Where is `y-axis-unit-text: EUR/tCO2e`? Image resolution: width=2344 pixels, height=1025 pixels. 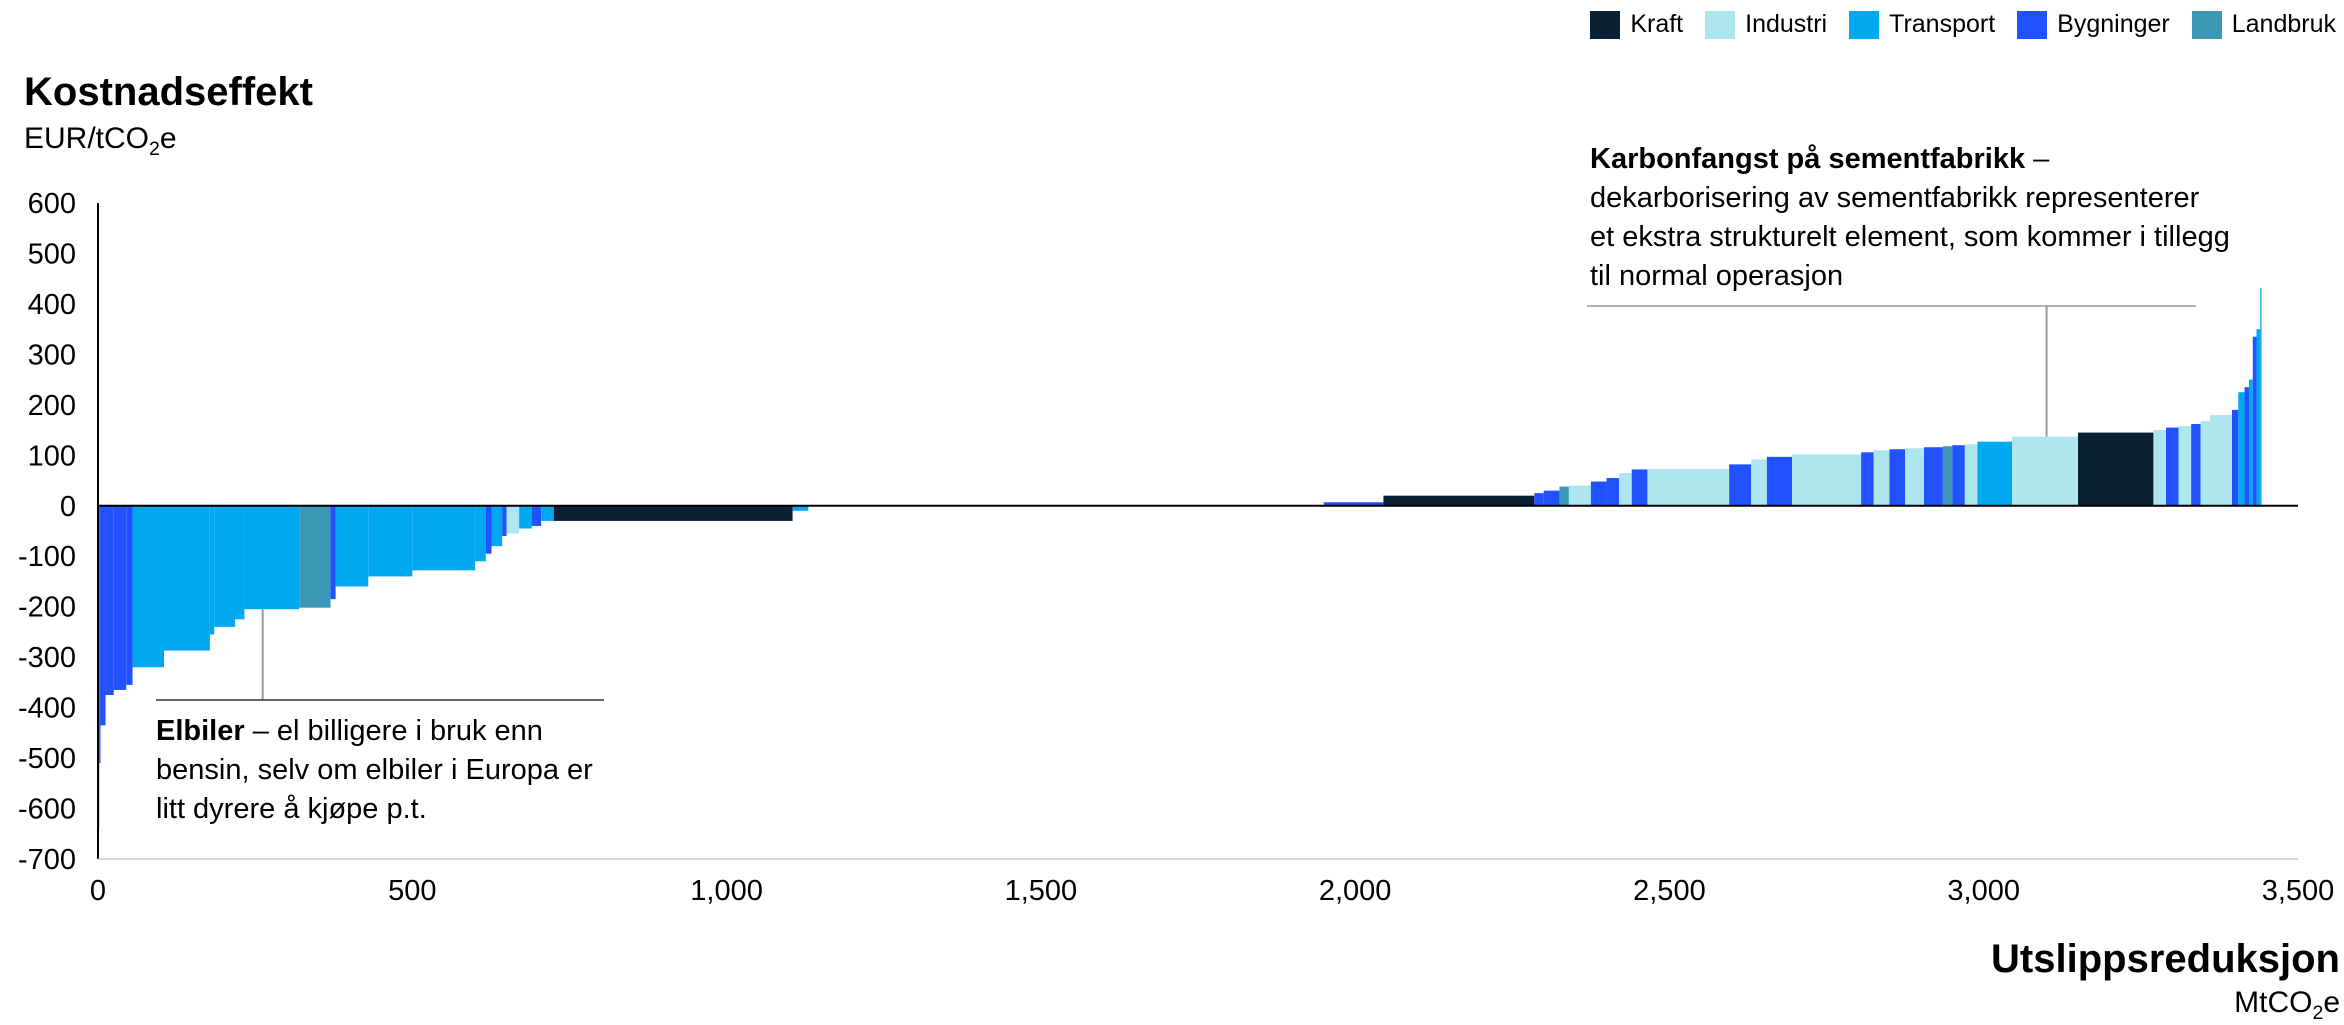 y-axis-unit-text: EUR/tCO2e is located at coordinates (100, 141).